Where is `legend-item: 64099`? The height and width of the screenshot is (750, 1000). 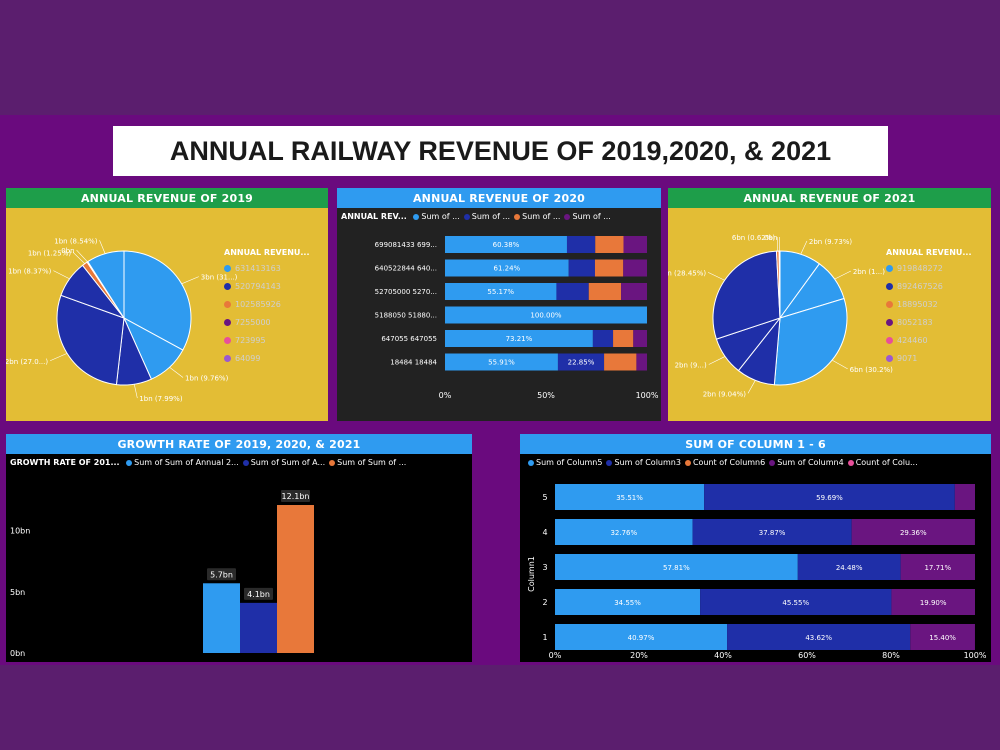
legend-item: 64099 is located at coordinates (267, 358).